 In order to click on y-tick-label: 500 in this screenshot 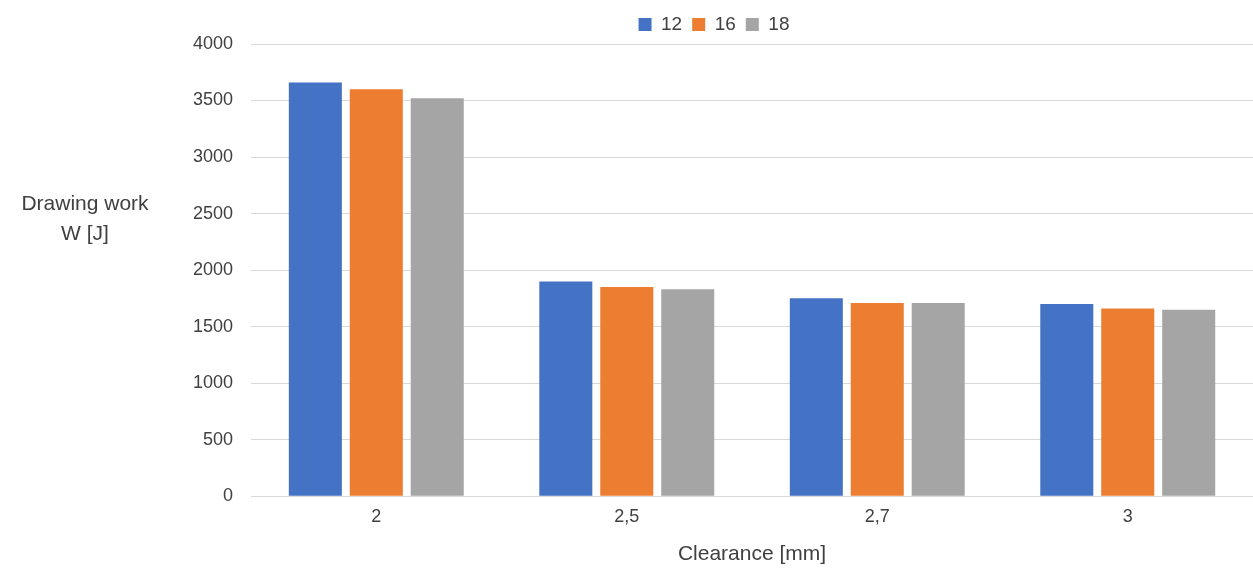, I will do `click(218, 438)`.